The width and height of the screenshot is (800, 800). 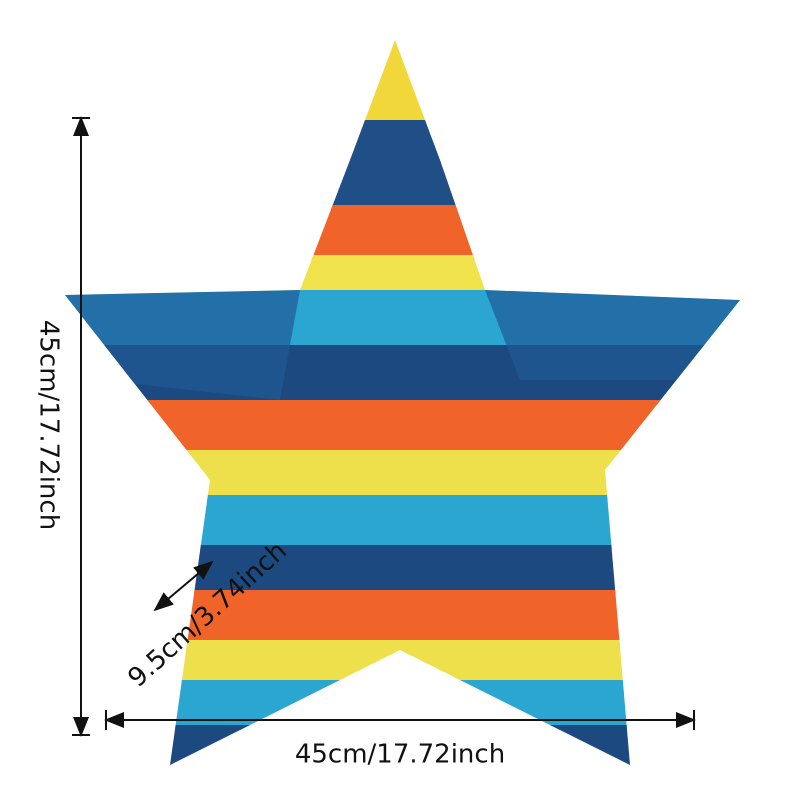 What do you see at coordinates (400, 755) in the screenshot?
I see `width-label: 45cm/17.72inch` at bounding box center [400, 755].